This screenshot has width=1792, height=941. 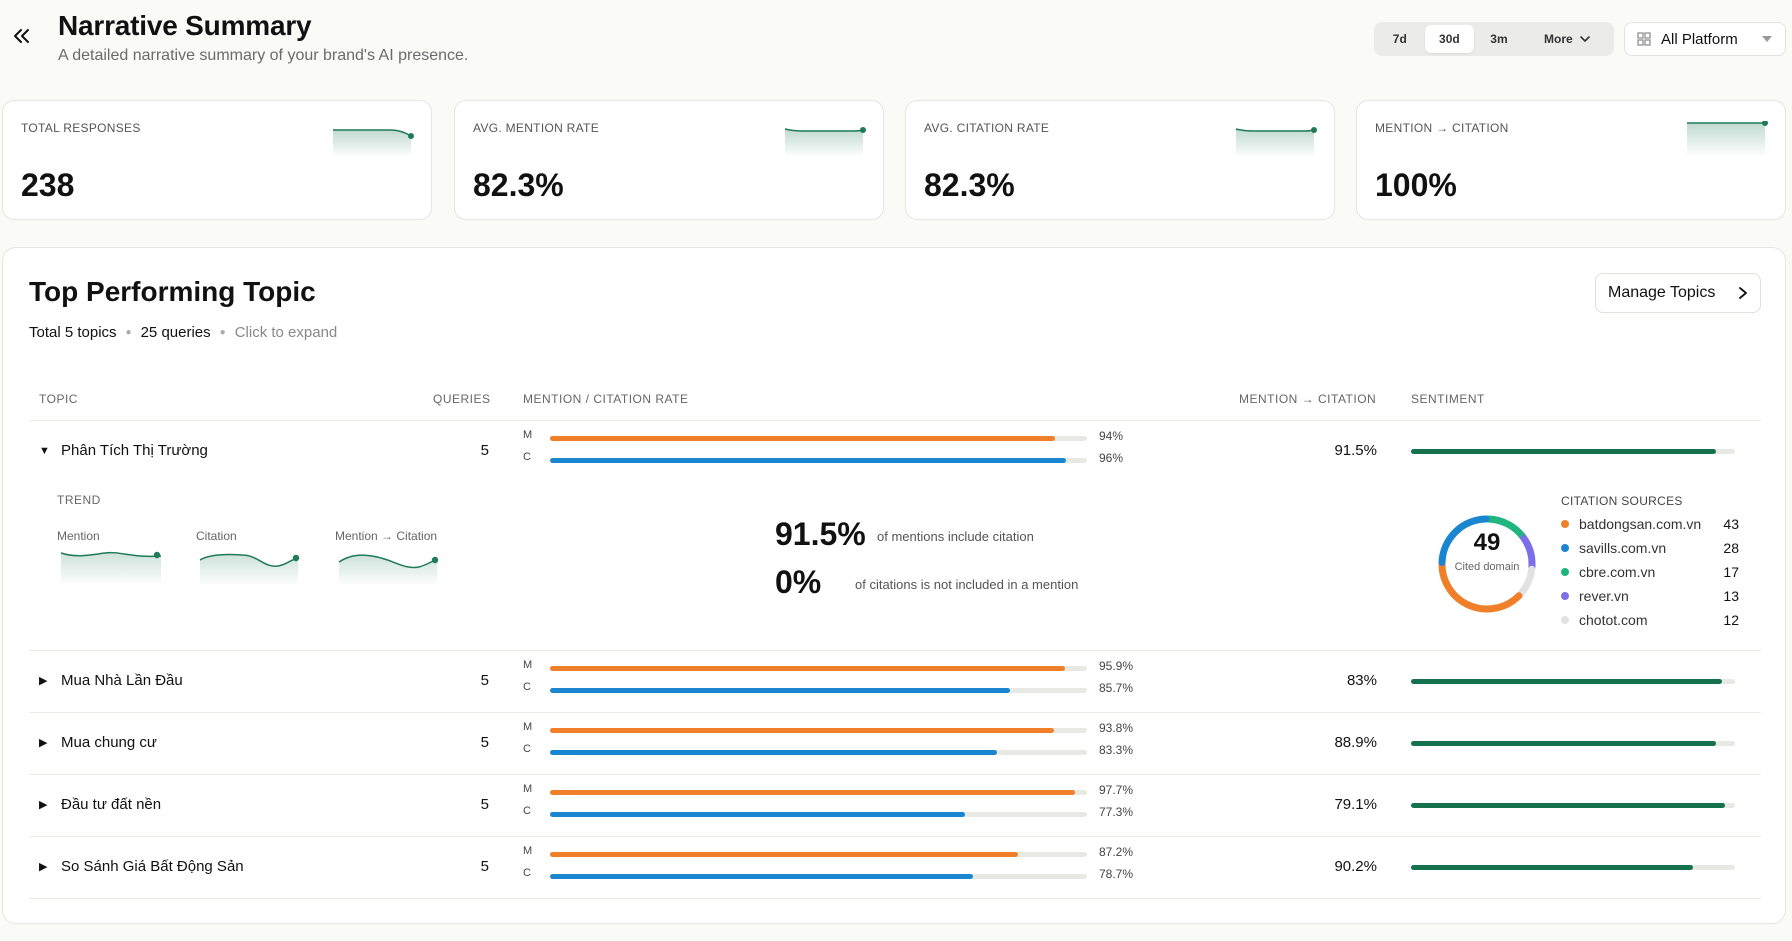 I want to click on range-more-button: More, so click(x=1567, y=39).